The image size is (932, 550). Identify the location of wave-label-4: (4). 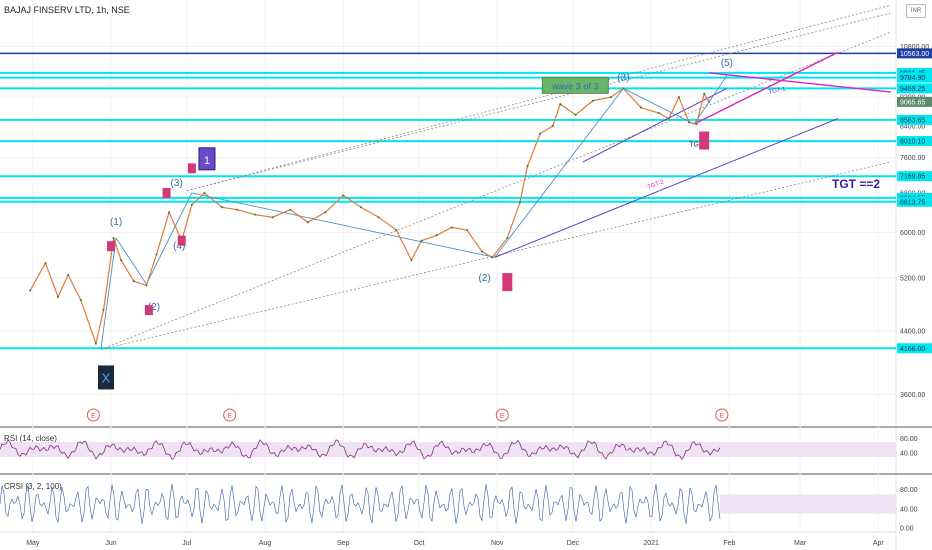
(179, 246).